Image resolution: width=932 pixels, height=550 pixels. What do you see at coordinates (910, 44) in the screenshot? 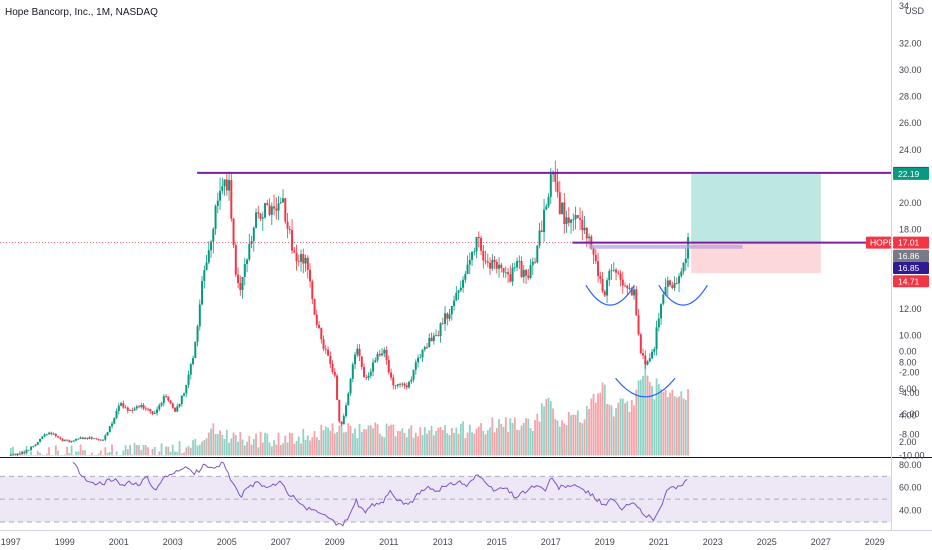
I see `price-tick-label: 32.00` at bounding box center [910, 44].